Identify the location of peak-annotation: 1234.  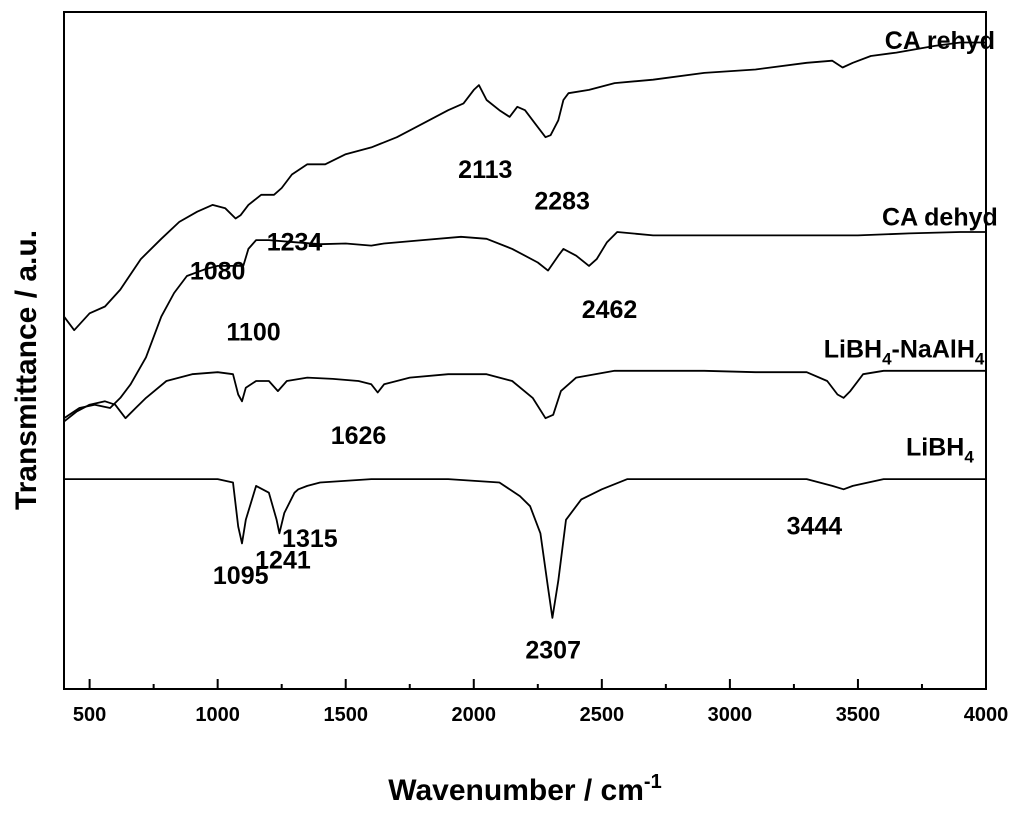
(295, 242).